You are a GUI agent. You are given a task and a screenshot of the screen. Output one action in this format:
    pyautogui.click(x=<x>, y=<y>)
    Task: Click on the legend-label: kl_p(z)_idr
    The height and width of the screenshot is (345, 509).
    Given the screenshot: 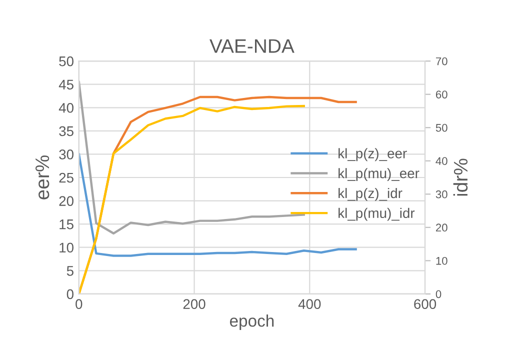 What is the action you would take?
    pyautogui.click(x=370, y=194)
    